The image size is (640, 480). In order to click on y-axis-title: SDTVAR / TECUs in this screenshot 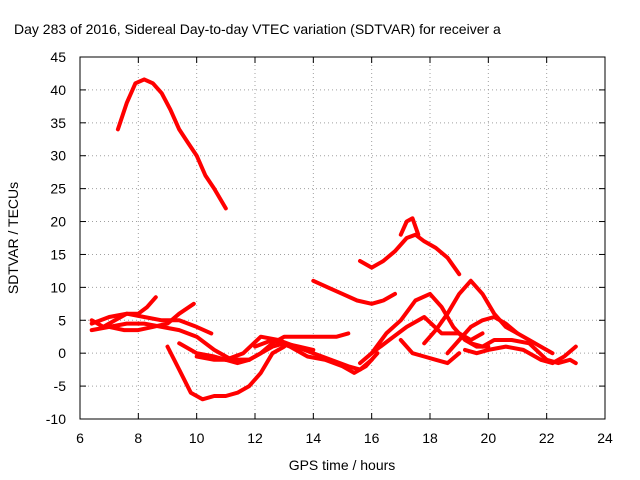, I will do `click(13, 238)`.